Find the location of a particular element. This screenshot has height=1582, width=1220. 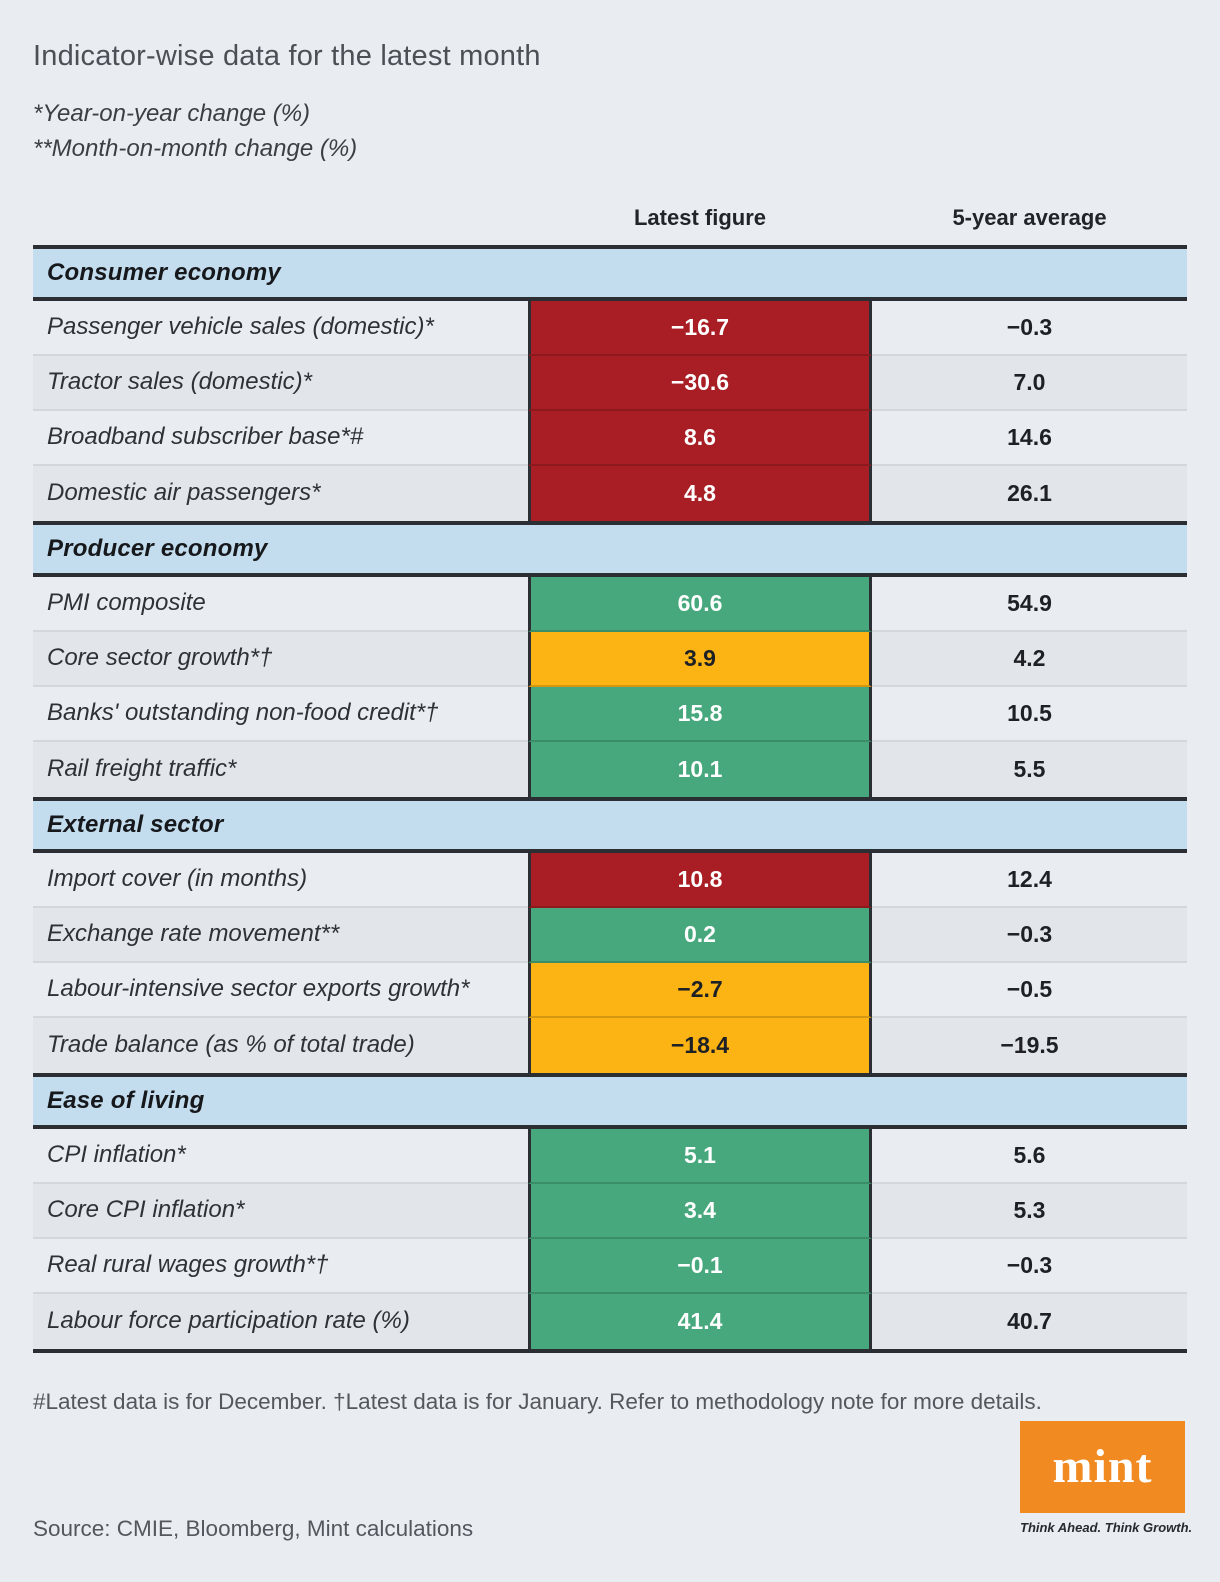

five-year-average-cell: 40.7 is located at coordinates (1029, 1320).